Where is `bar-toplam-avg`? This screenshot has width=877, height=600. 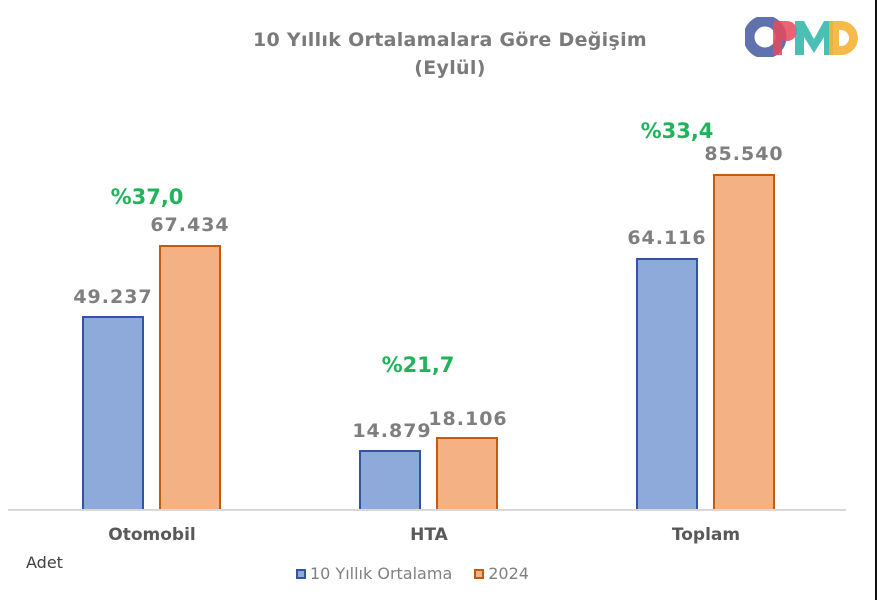
bar-toplam-avg is located at coordinates (667, 384).